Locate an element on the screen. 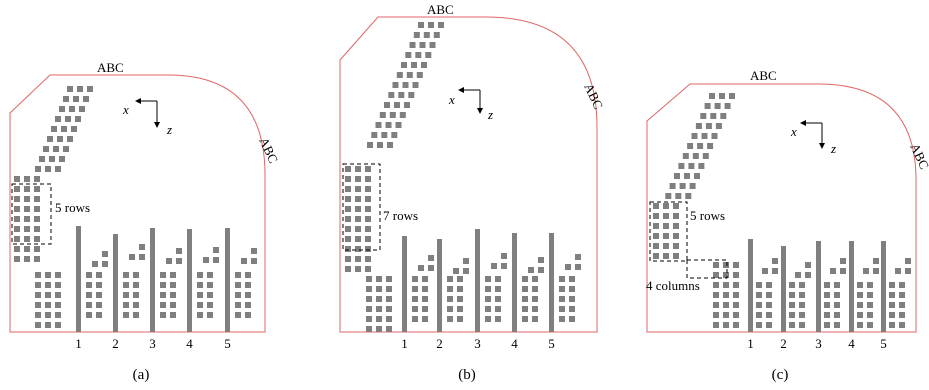 This screenshot has width=929, height=390. abc-side-label: ABC is located at coordinates (593, 96).